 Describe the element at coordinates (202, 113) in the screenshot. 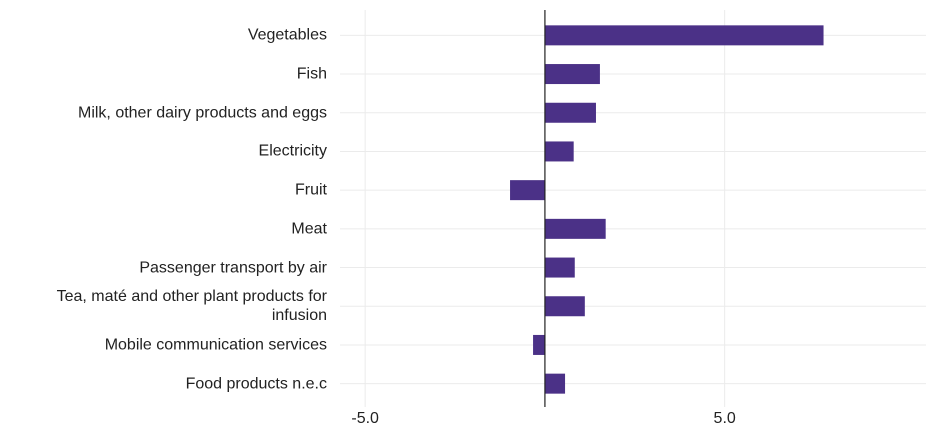

I see `y-tick-label: Milk, other dairy products and eggs` at that location.